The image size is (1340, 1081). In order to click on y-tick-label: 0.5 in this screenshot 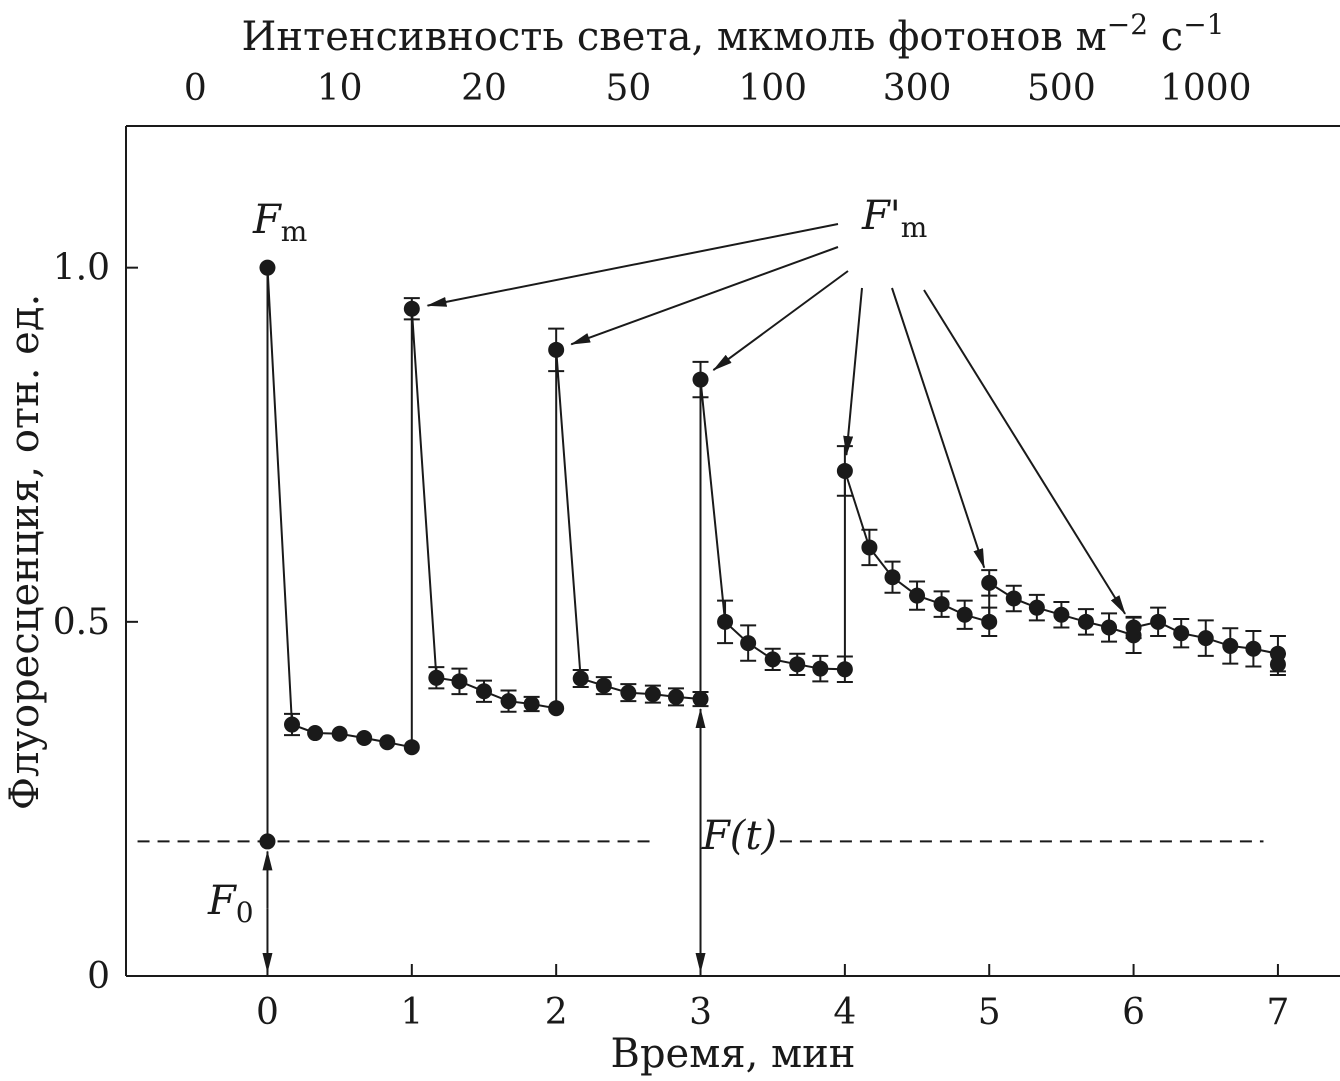, I will do `click(81, 622)`.